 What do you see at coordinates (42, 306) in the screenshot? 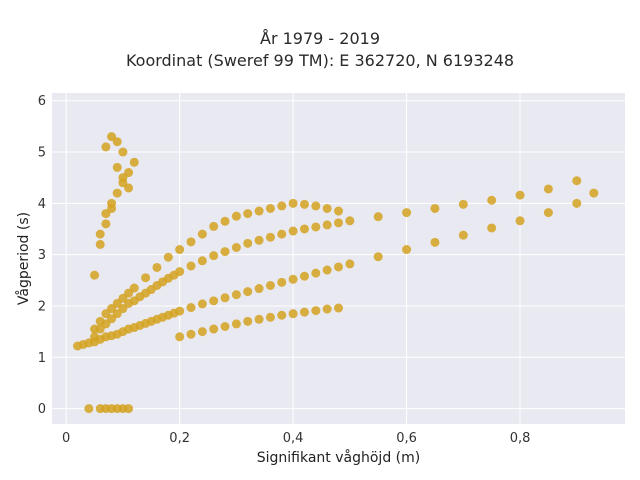
I see `y-tick-label: 2` at bounding box center [42, 306].